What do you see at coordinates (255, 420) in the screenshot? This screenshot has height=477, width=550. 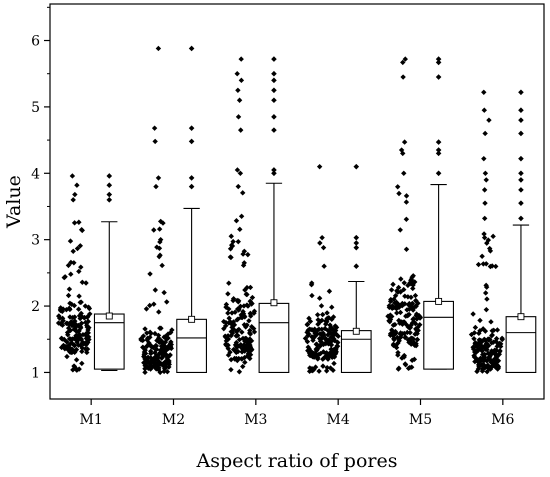 I see `x-tick-label: M3` at bounding box center [255, 420].